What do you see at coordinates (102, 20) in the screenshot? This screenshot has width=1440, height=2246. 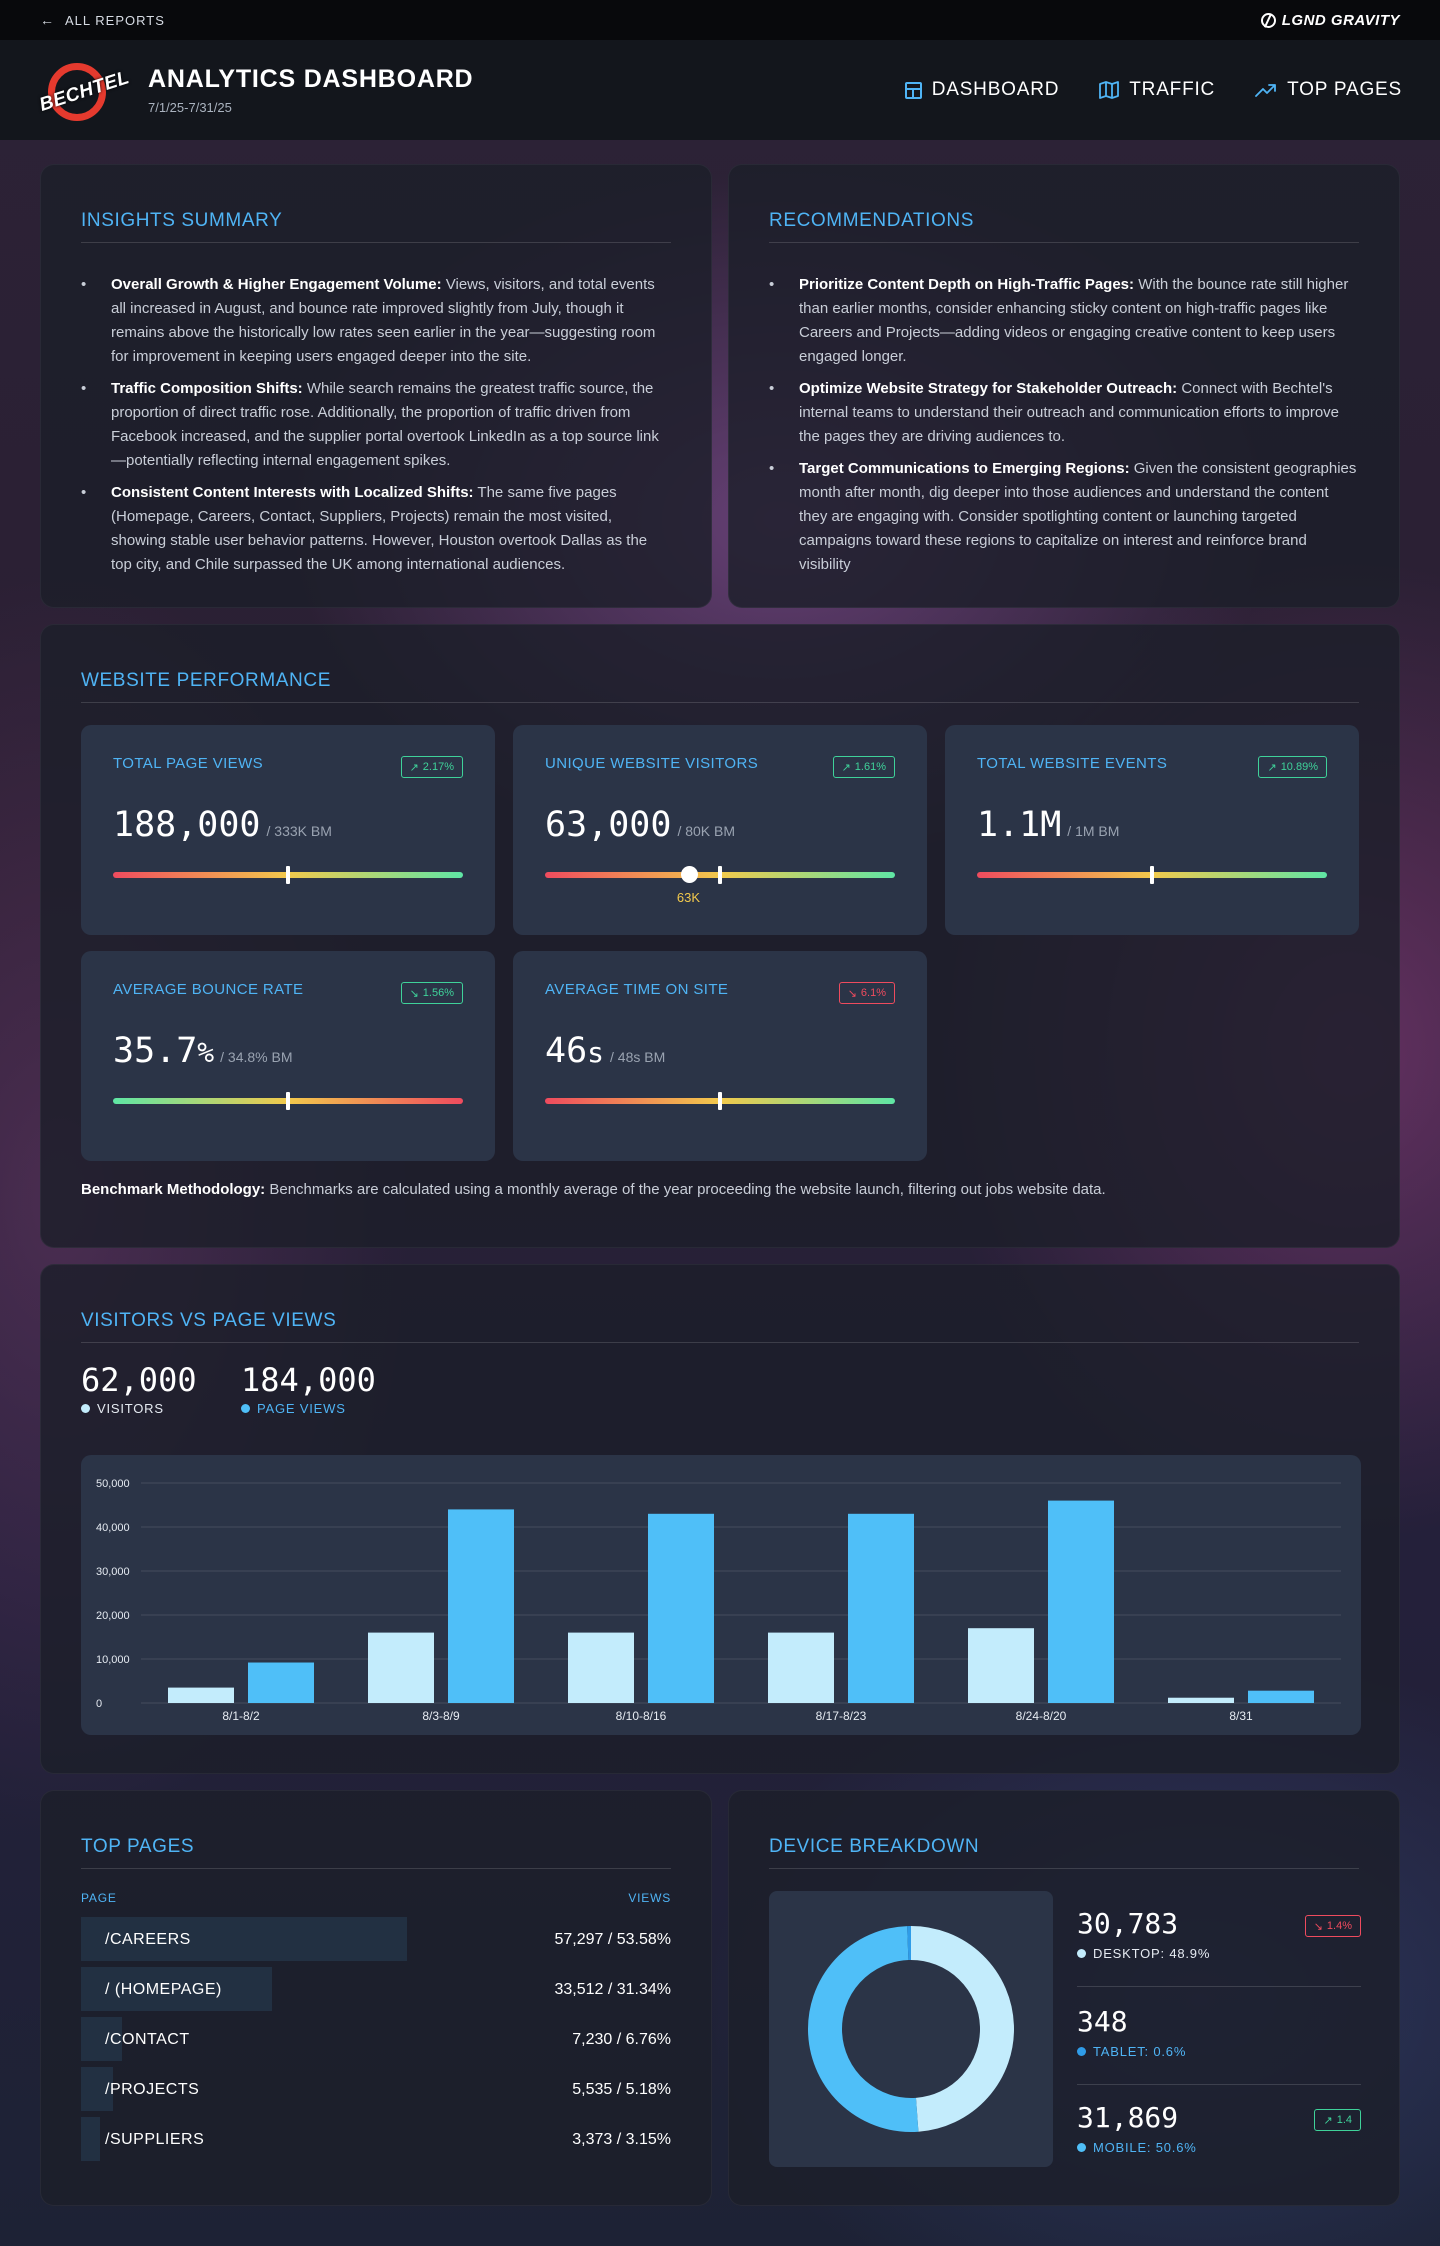 I see `all-reports-link: ← ALL REPORTS` at bounding box center [102, 20].